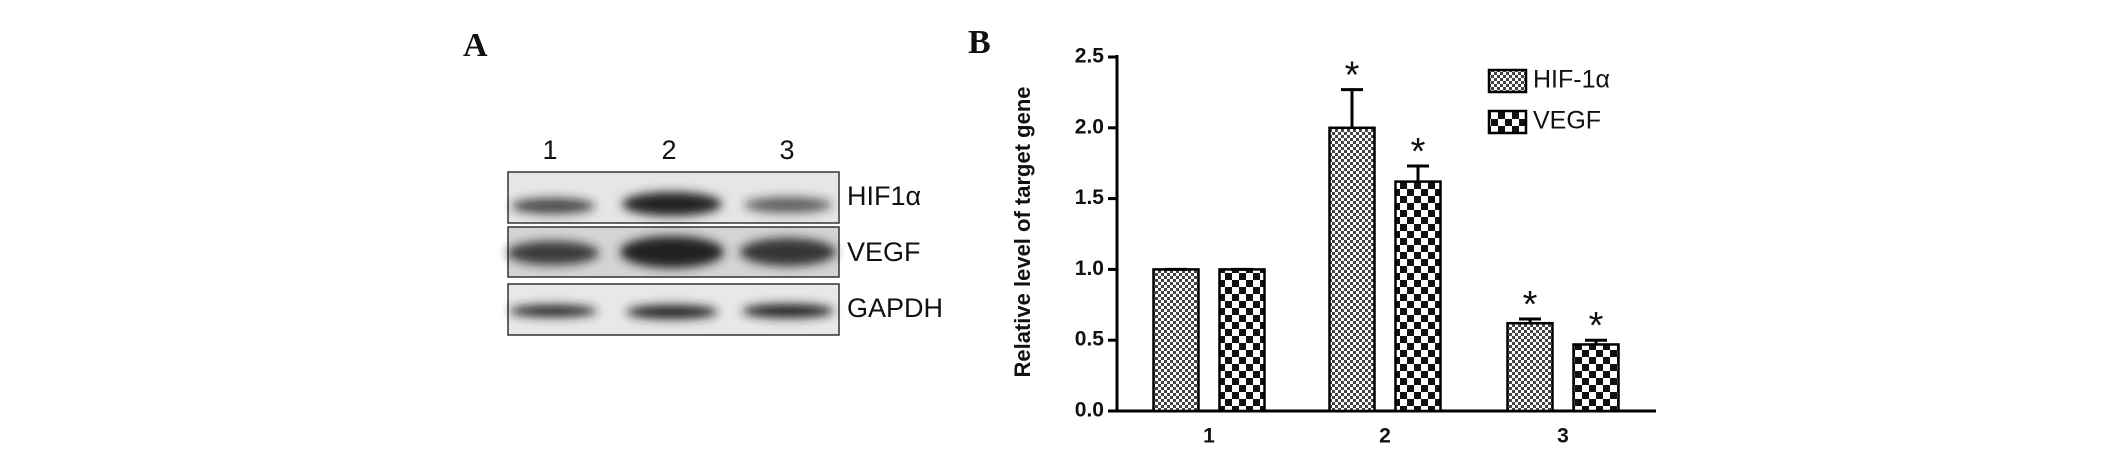 Image resolution: width=2126 pixels, height=459 pixels. What do you see at coordinates (1089, 268) in the screenshot?
I see `y-tick-label: 1.0` at bounding box center [1089, 268].